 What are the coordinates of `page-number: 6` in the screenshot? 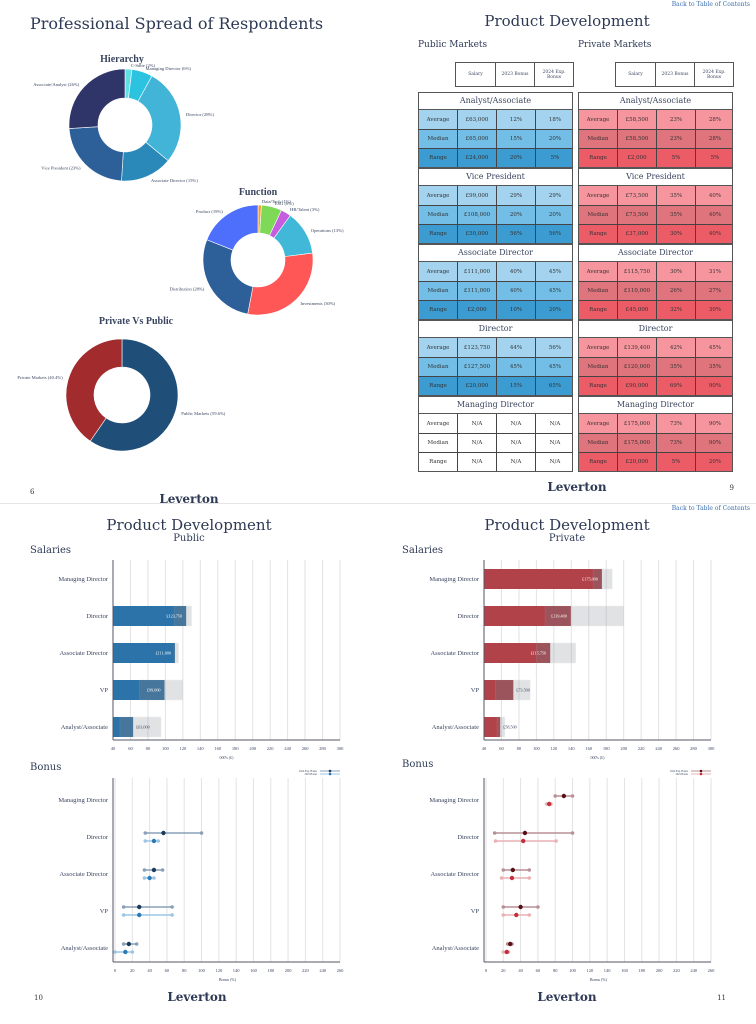 It's located at (32, 492).